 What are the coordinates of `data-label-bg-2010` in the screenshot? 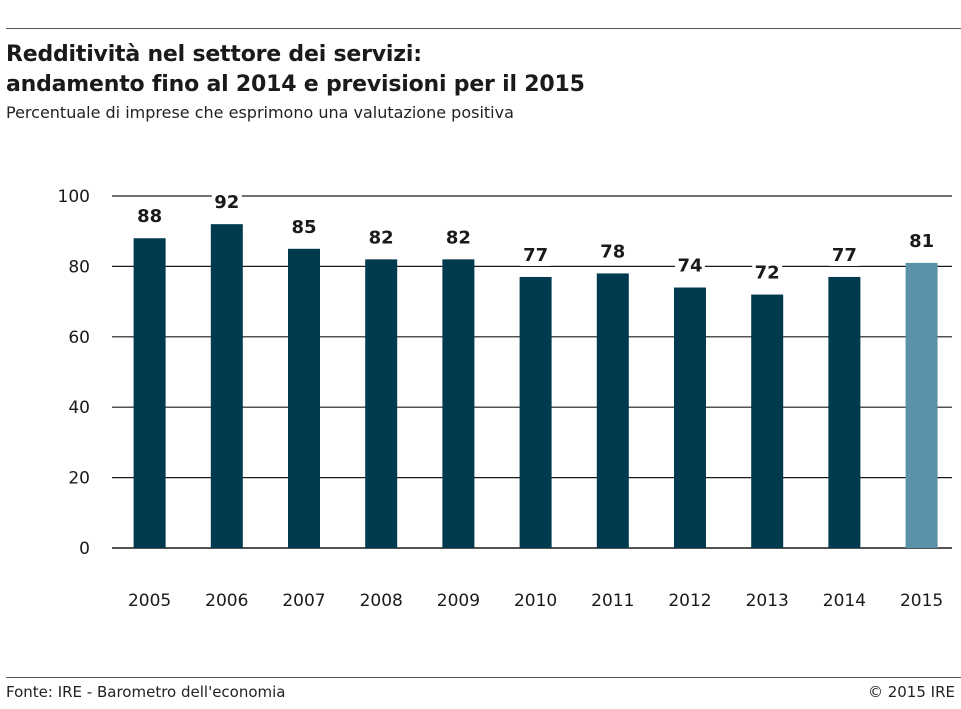 It's located at (535, 254).